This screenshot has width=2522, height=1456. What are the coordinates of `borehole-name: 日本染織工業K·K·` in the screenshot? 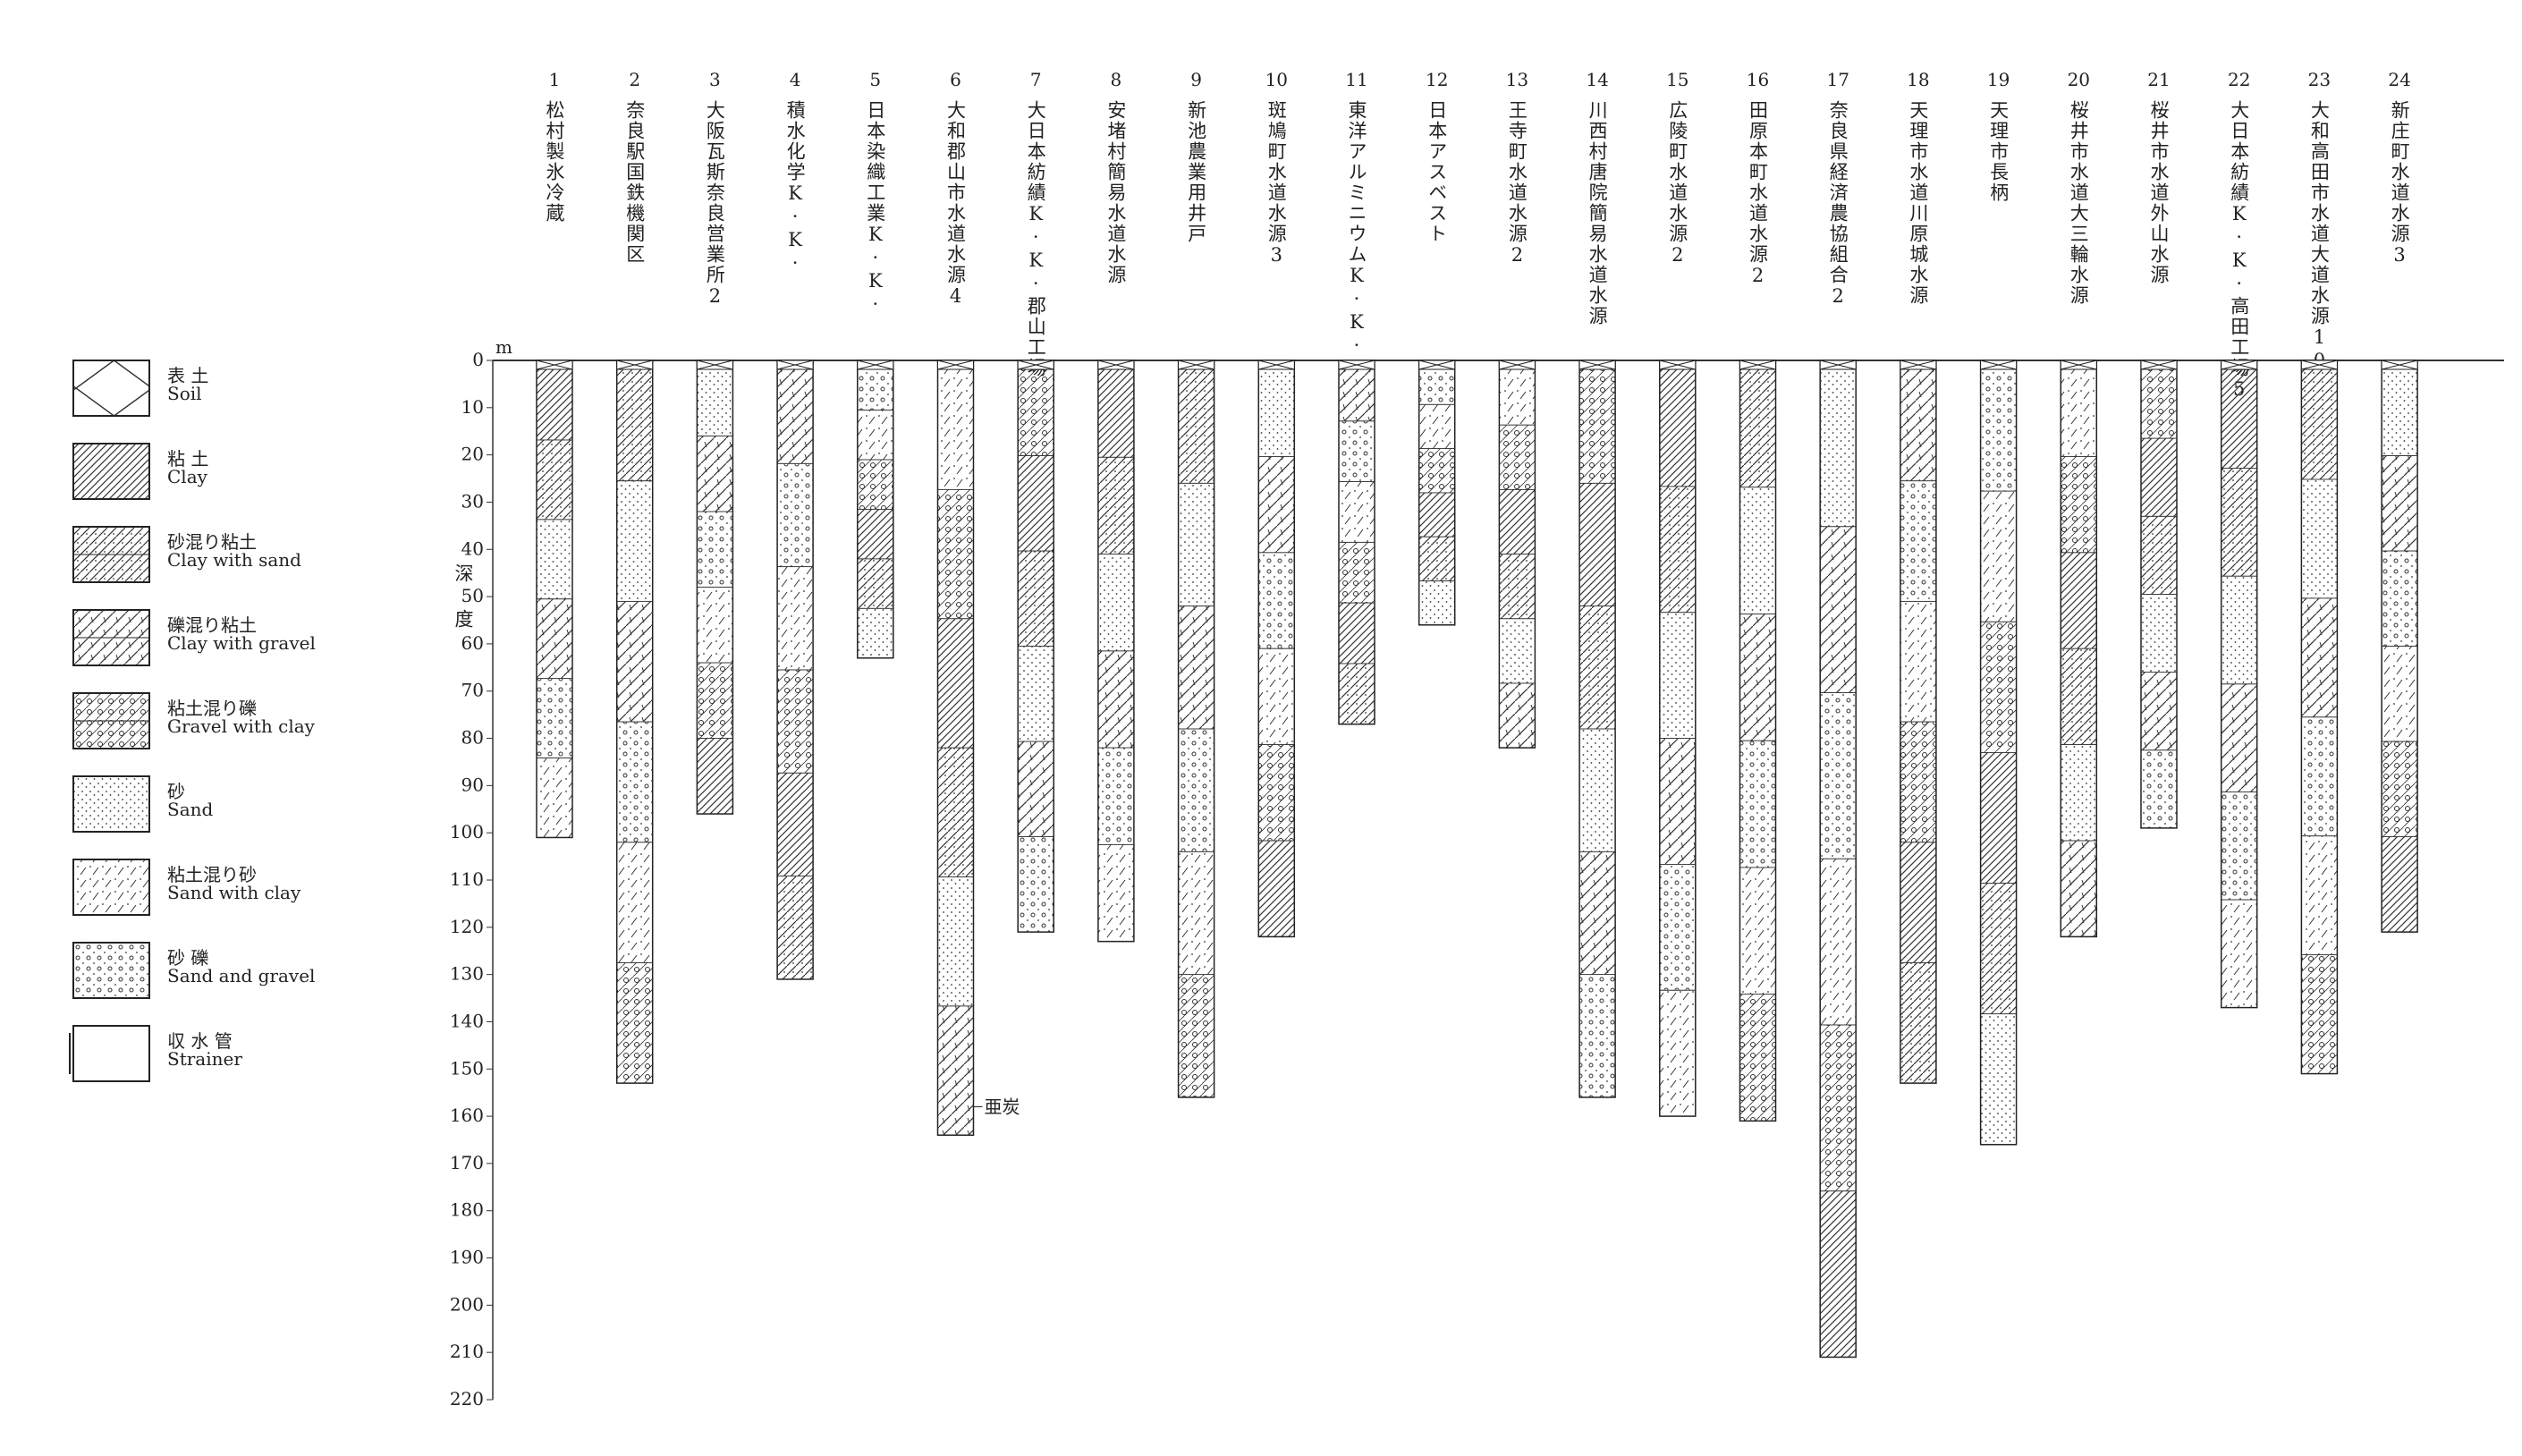 It's located at (875, 208).